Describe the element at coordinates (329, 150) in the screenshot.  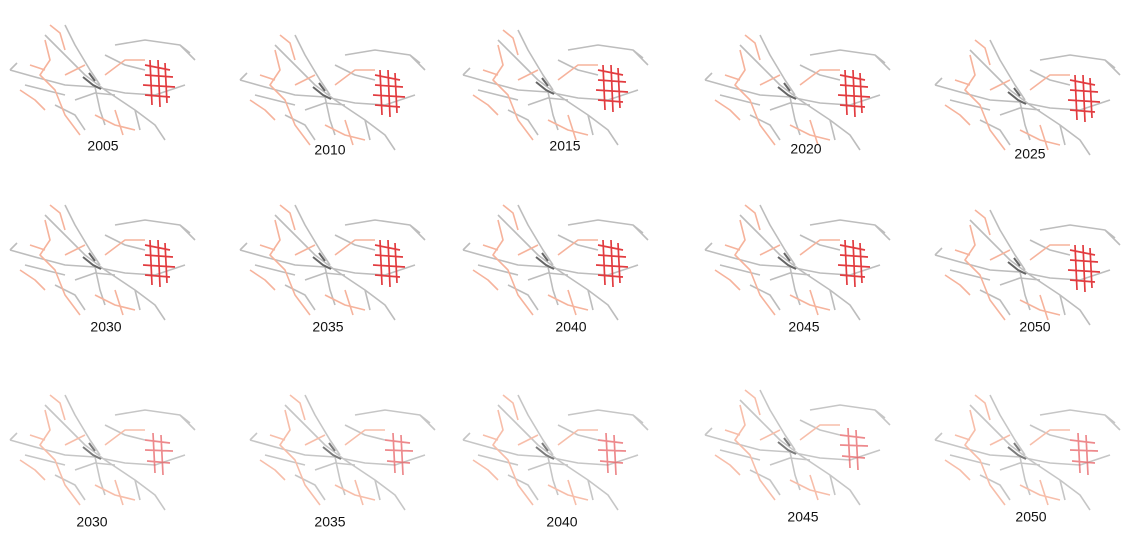
I see `year-label: 2010` at that location.